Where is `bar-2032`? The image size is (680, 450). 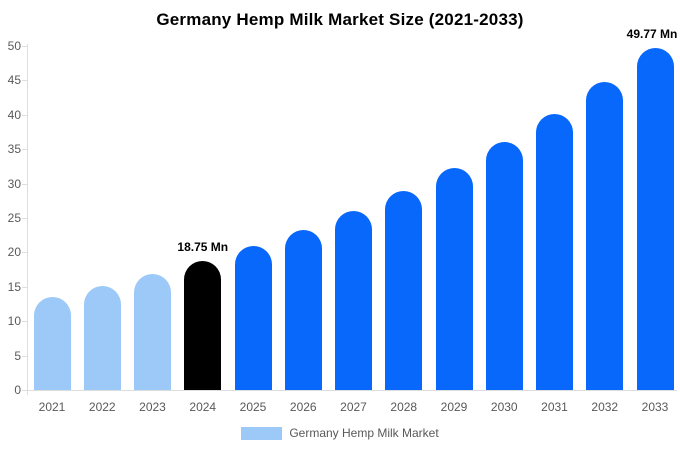
bar-2032 is located at coordinates (605, 236).